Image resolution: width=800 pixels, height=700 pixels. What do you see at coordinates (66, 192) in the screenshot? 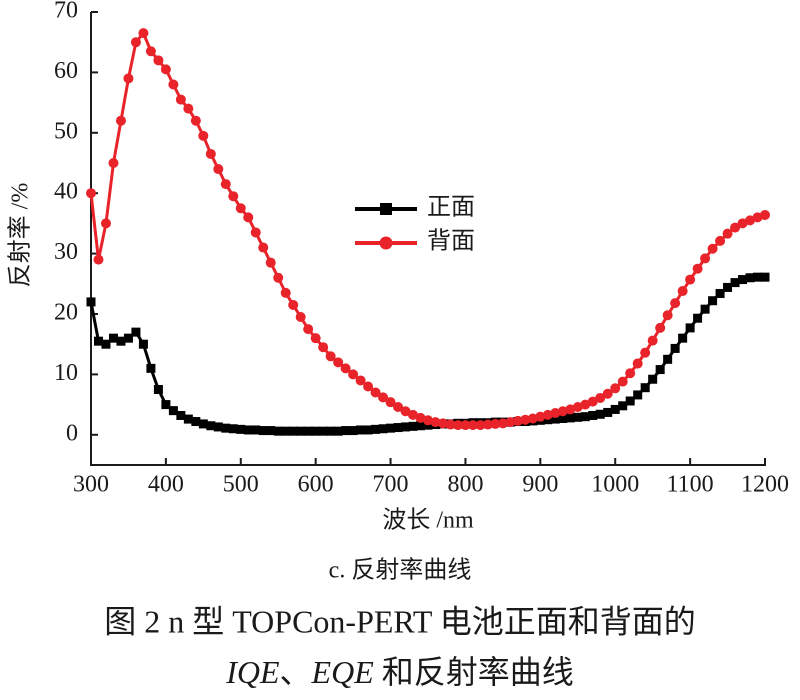
I see `y-tick-label: 40` at bounding box center [66, 192].